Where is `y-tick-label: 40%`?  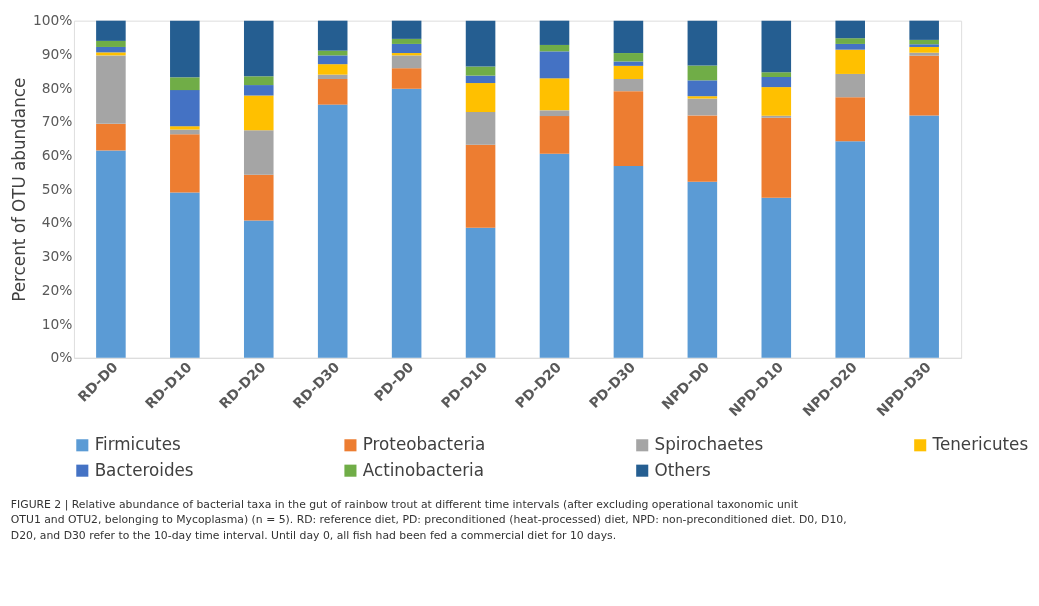 y-tick-label: 40% is located at coordinates (57, 222).